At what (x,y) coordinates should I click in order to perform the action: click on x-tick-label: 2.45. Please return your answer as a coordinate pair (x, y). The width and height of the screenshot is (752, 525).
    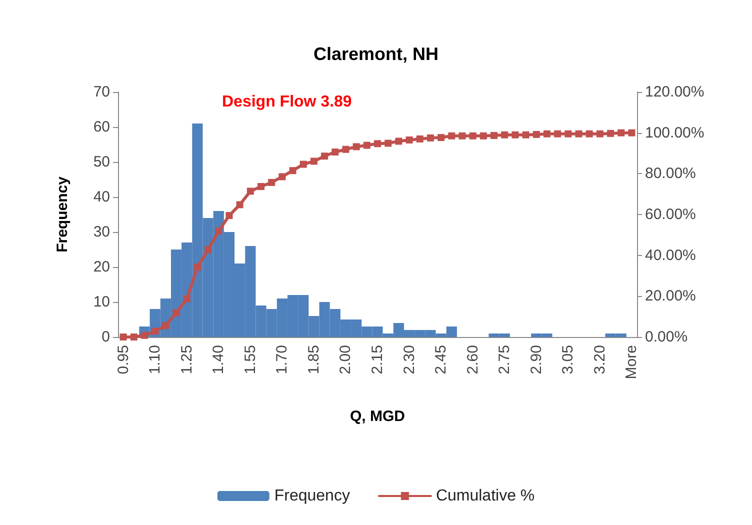
    Looking at the image, I should click on (441, 359).